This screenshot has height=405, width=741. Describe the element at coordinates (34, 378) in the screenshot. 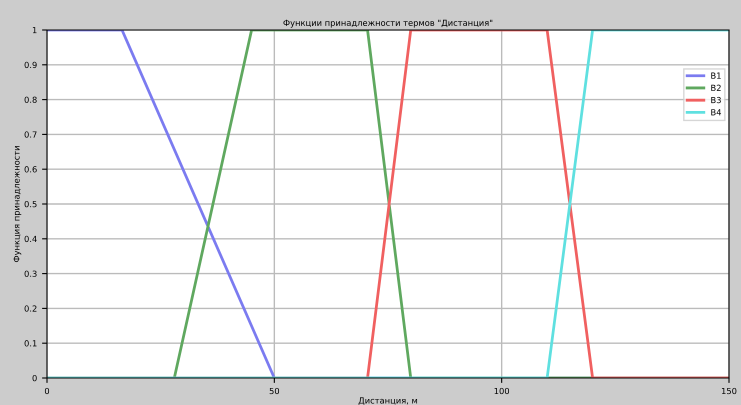

I see `y-tick-label: 0` at that location.